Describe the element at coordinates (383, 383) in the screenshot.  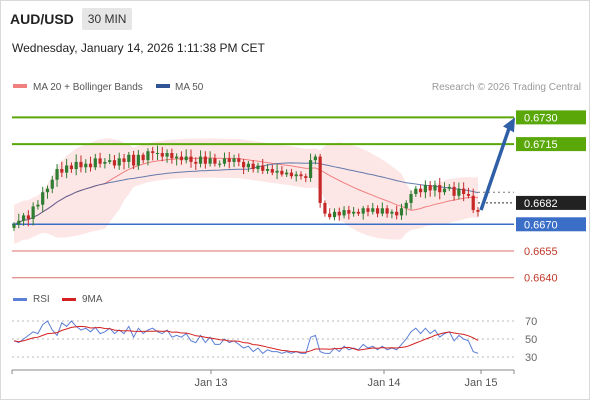
I see `x-tick-label: Jan 14` at that location.